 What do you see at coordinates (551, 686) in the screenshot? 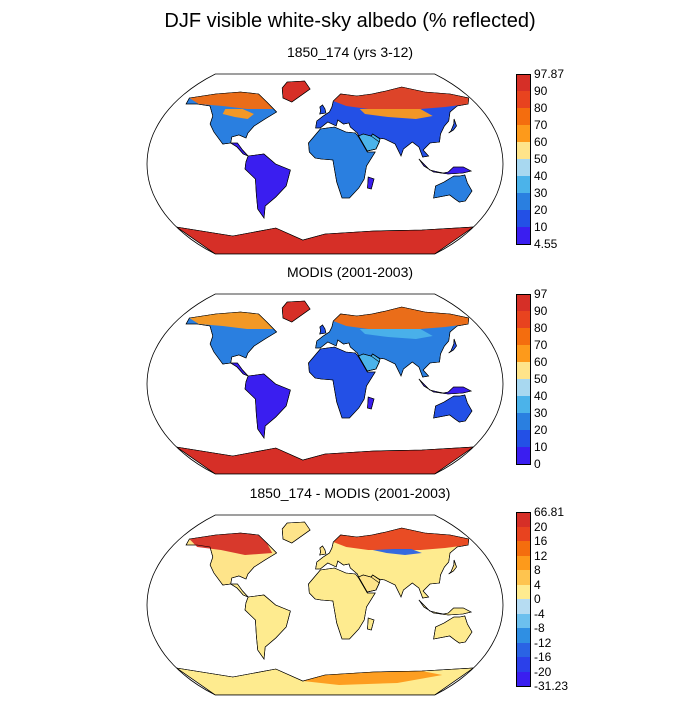
I see `colorbar-label: -31.23` at bounding box center [551, 686].